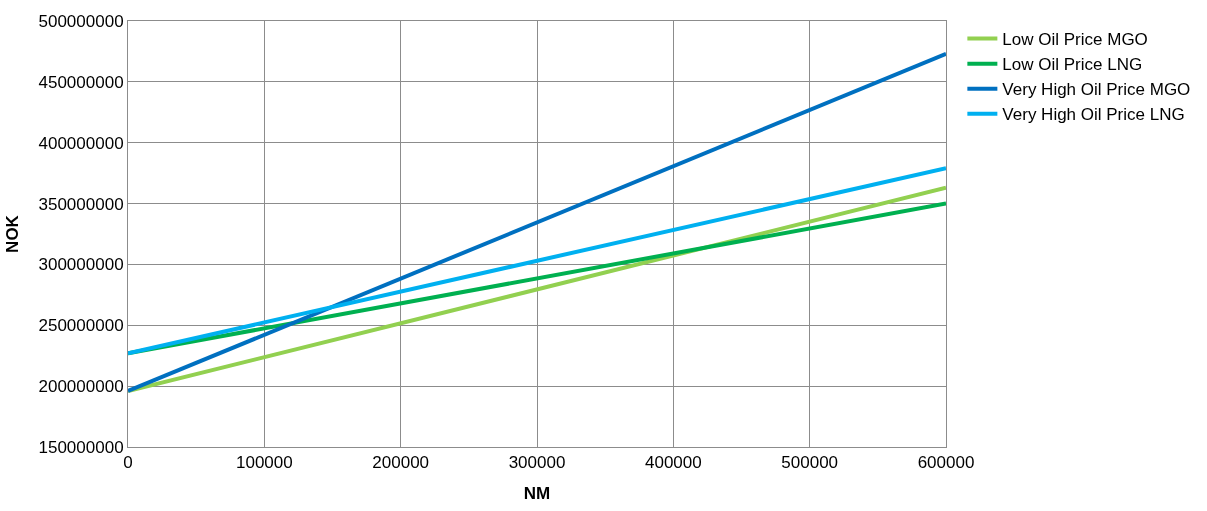  Describe the element at coordinates (1072, 65) in the screenshot. I see `legend-label: Low Oil Price LNG` at that location.